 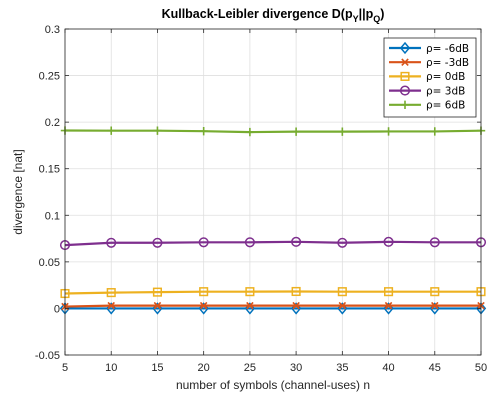 I want to click on chart-title: Kullback-Leibler divergence D(pY||pQ), so click(x=273, y=15).